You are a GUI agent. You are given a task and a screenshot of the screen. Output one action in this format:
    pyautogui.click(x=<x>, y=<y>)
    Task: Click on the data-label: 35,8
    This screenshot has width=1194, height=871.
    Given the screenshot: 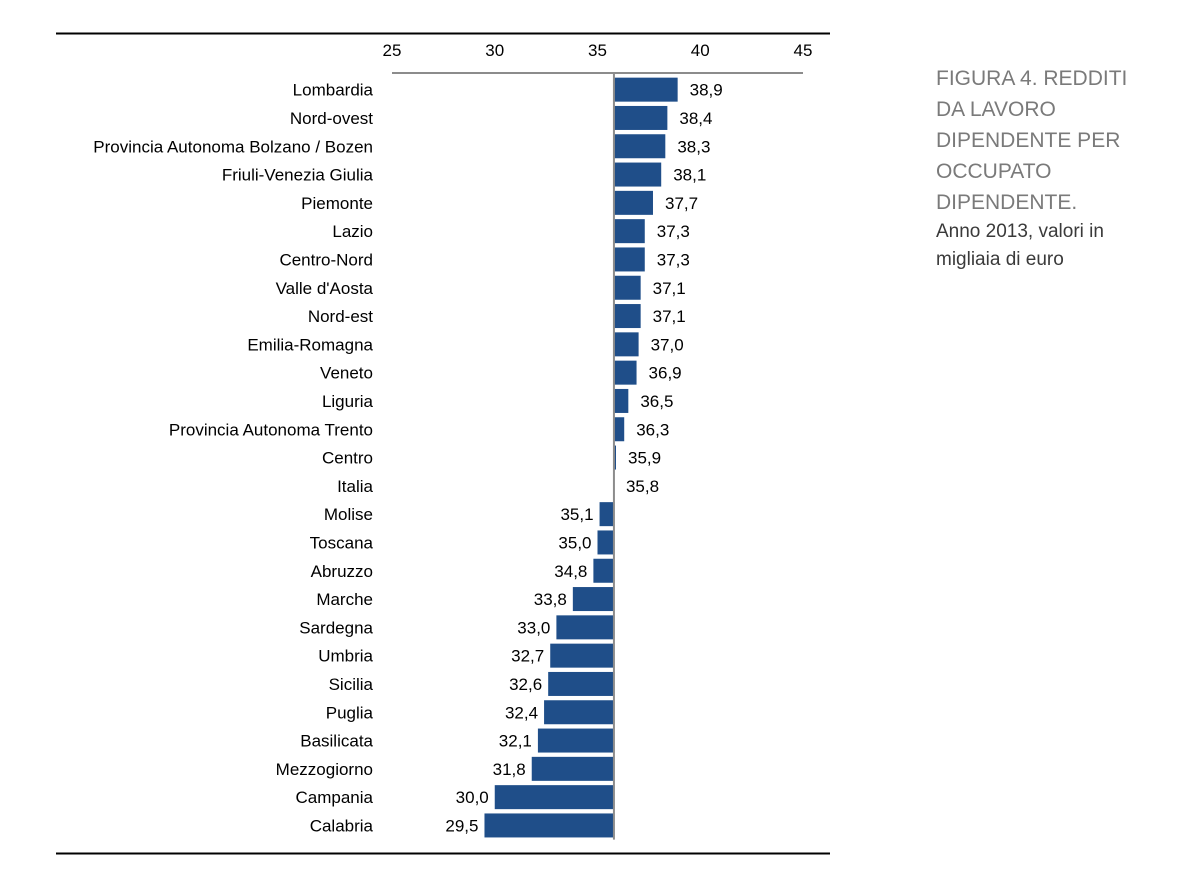 What is the action you would take?
    pyautogui.click(x=642, y=486)
    